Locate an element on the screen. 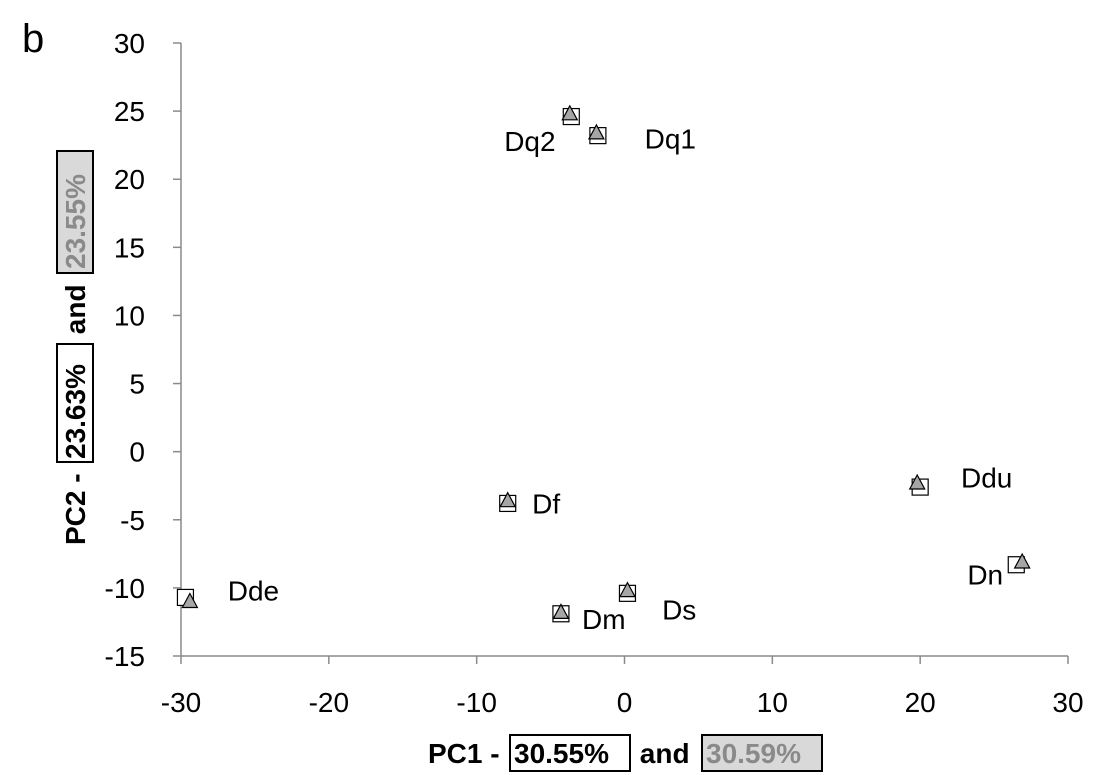 Image resolution: width=1095 pixels, height=775 pixels. x-axis-prefix: PC1 - is located at coordinates (467, 753).